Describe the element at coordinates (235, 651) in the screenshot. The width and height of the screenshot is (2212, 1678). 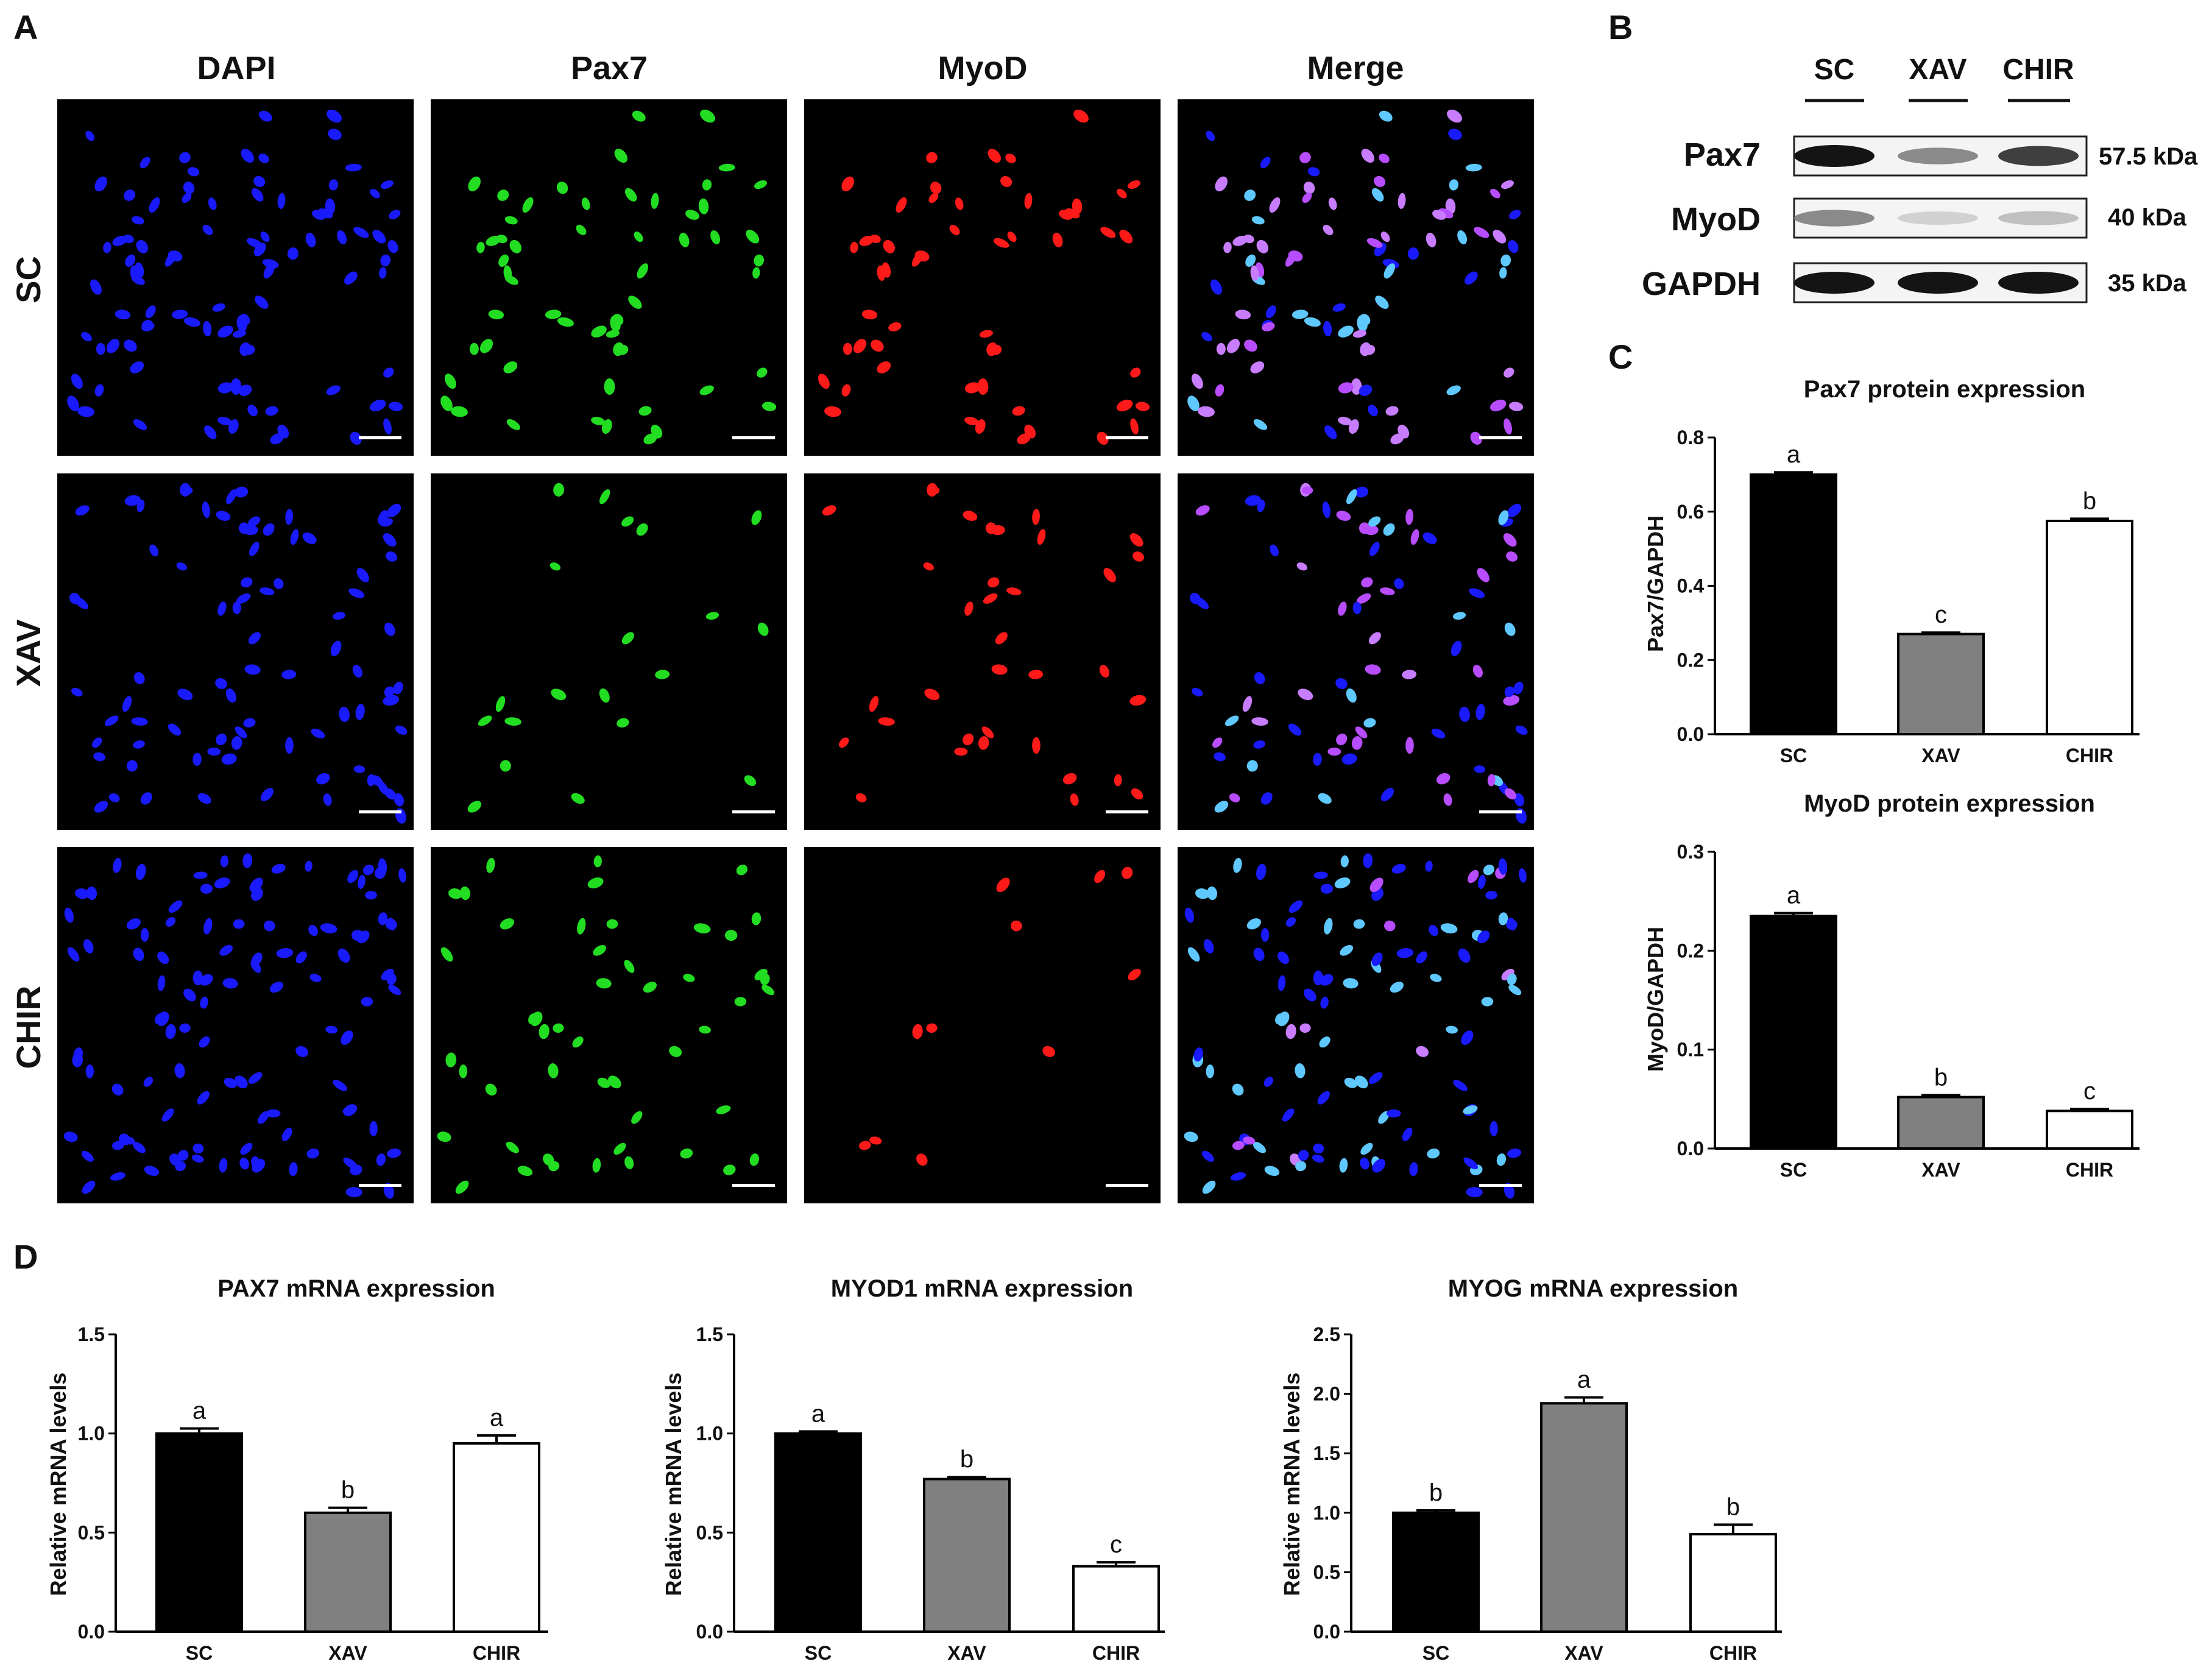
I see `micro-tile-xav-dapi` at that location.